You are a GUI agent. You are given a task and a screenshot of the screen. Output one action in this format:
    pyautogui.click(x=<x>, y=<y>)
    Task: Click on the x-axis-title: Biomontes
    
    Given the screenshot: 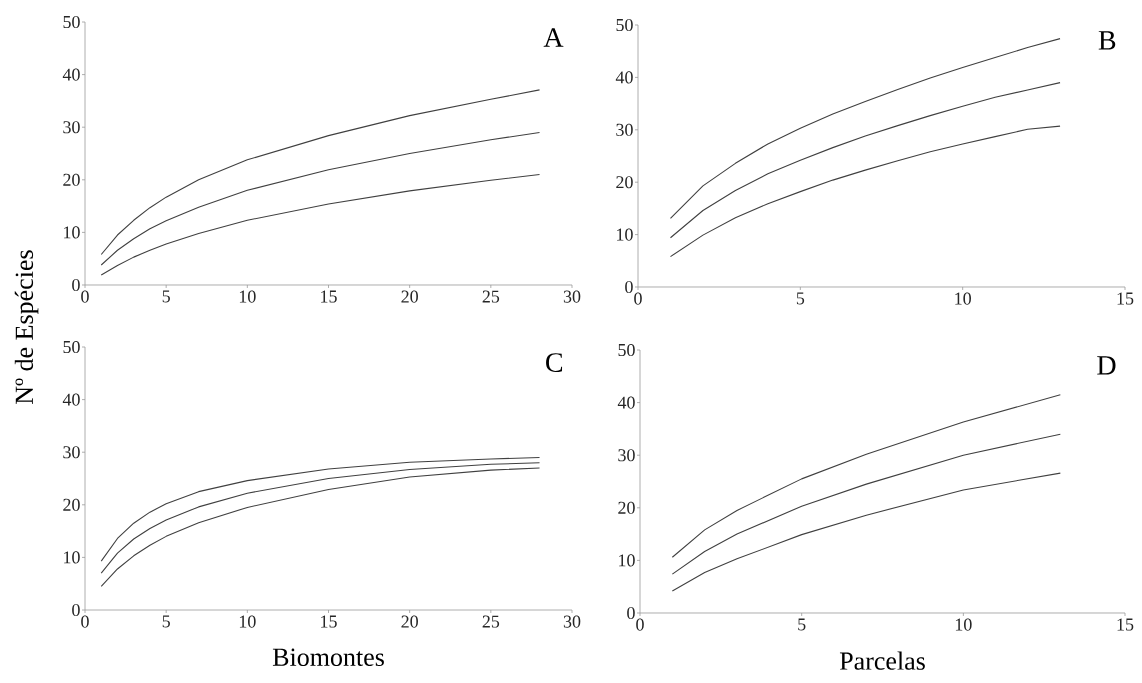 What is the action you would take?
    pyautogui.click(x=328, y=657)
    